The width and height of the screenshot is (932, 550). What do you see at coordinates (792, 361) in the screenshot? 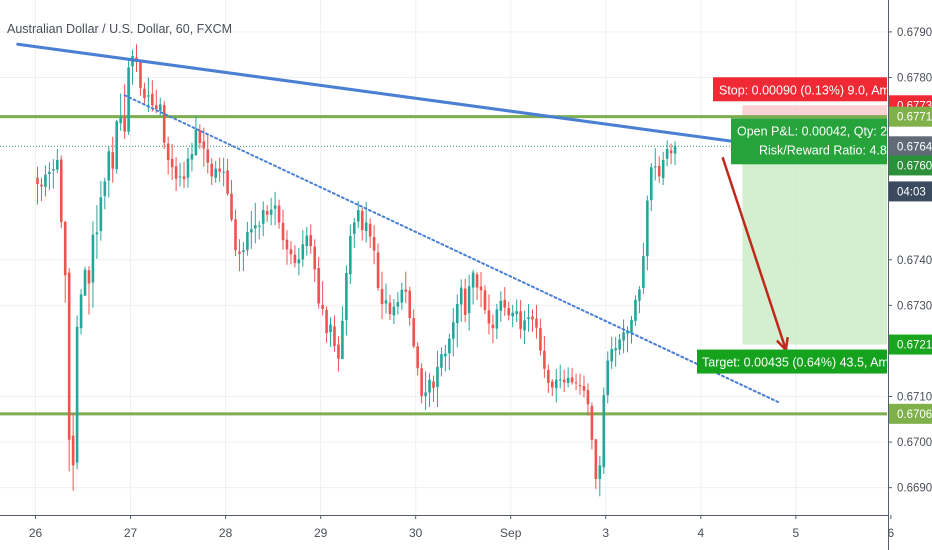
I see `target-label-box` at bounding box center [792, 361].